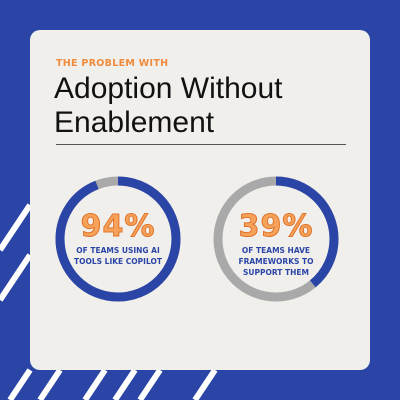 This screenshot has width=400, height=400. Describe the element at coordinates (276, 227) in the screenshot. I see `stat-percent: 39%` at that location.